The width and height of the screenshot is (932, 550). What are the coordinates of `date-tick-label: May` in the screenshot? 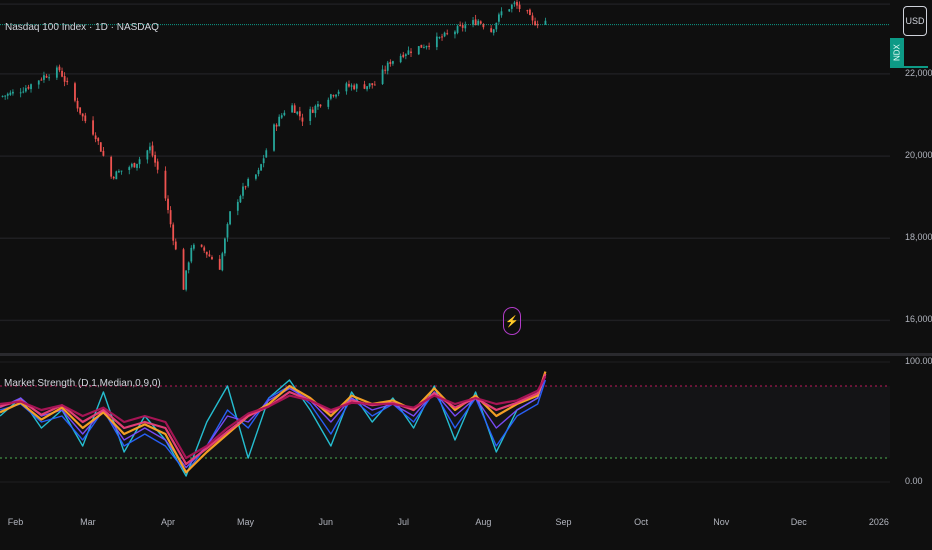 It's located at (246, 522).